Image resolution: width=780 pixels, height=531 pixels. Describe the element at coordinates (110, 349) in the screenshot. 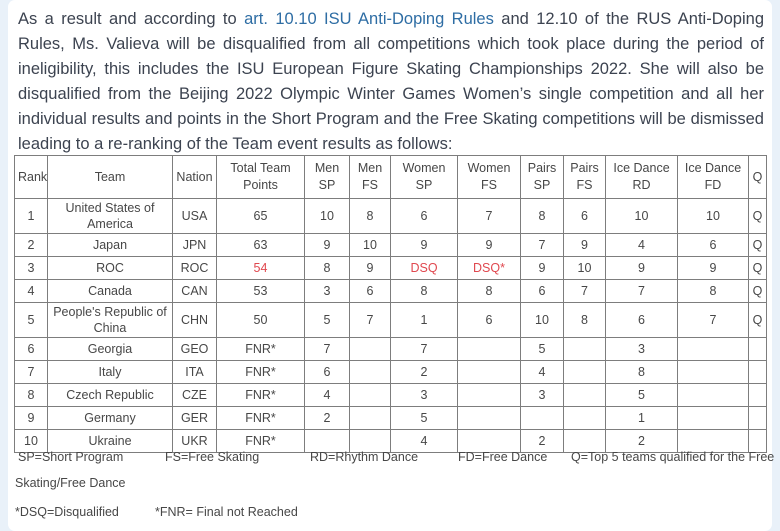

I see `table-cell: Georgia` at that location.